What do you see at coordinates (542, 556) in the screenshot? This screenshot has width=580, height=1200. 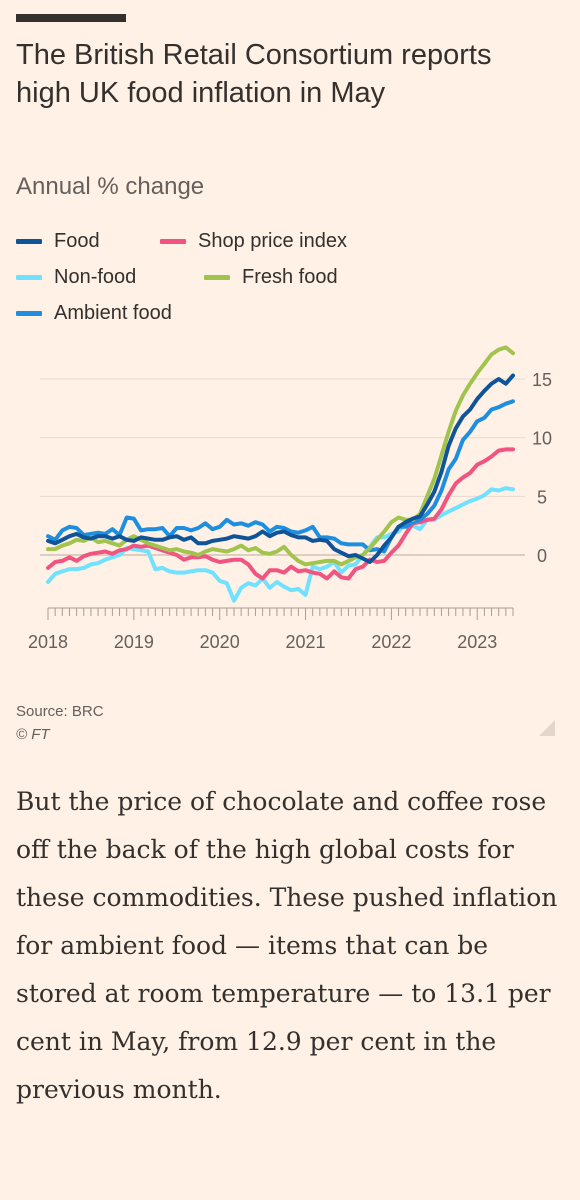 I see `y-tick-label-0: 0` at bounding box center [542, 556].